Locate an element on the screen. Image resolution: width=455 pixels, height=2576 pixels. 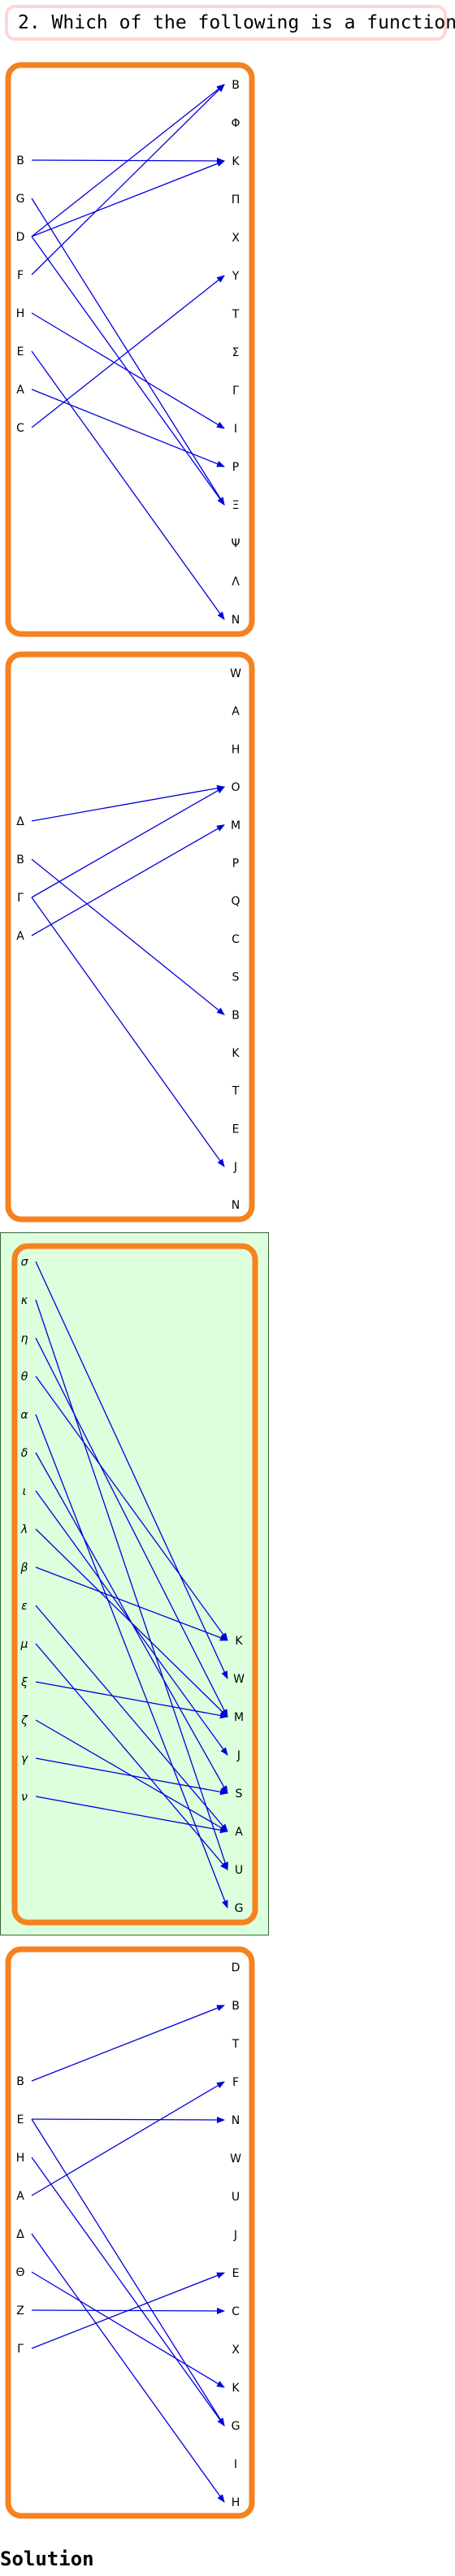
mapping-4: B E H A Δ Θ Z Γ D B T F N W U J E C X K G I H is located at coordinates (130, 2232).